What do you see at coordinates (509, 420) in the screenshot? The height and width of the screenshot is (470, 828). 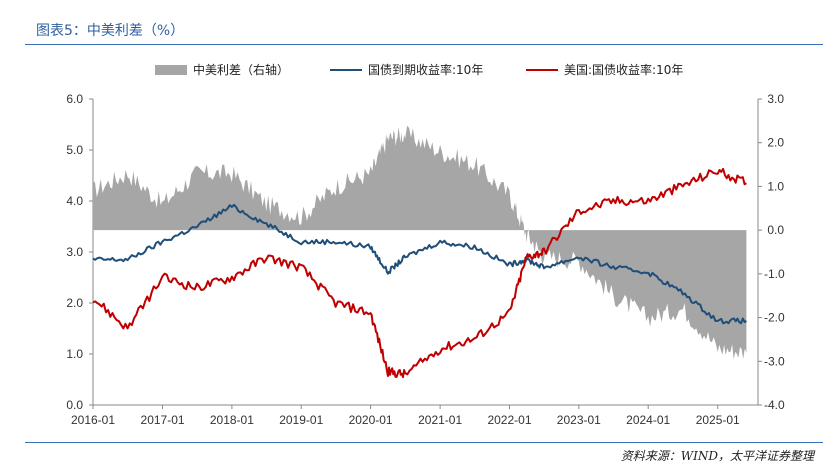 I see `x-tick-label: 2022-01` at bounding box center [509, 420].